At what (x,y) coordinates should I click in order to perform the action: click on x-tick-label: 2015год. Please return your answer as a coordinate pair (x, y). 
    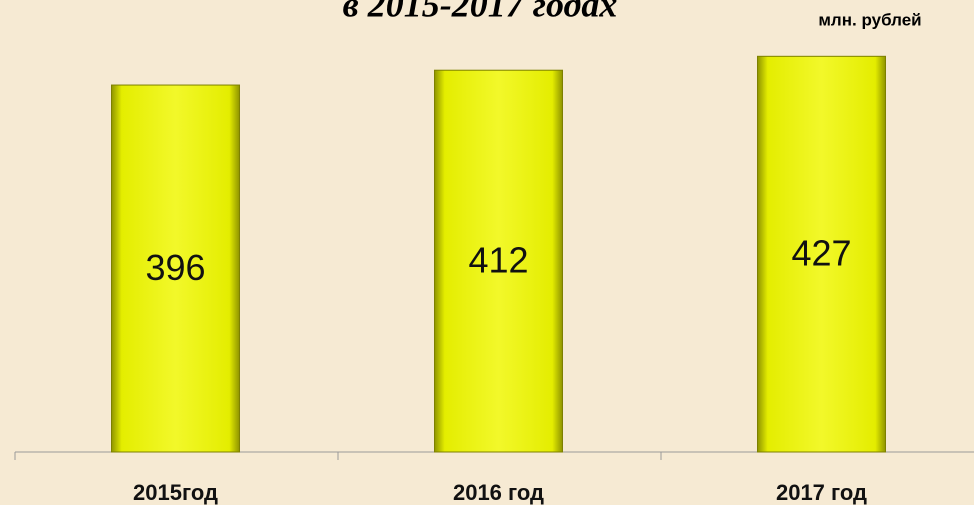
    Looking at the image, I should click on (175, 492).